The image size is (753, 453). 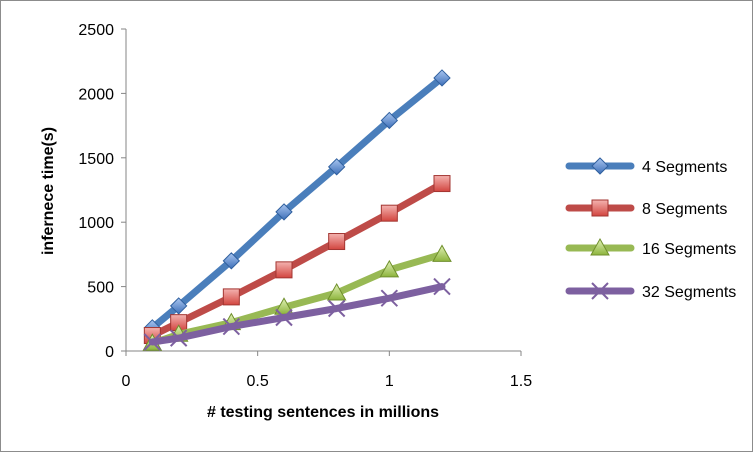 I want to click on y-tick-label: 1000, so click(x=96, y=223).